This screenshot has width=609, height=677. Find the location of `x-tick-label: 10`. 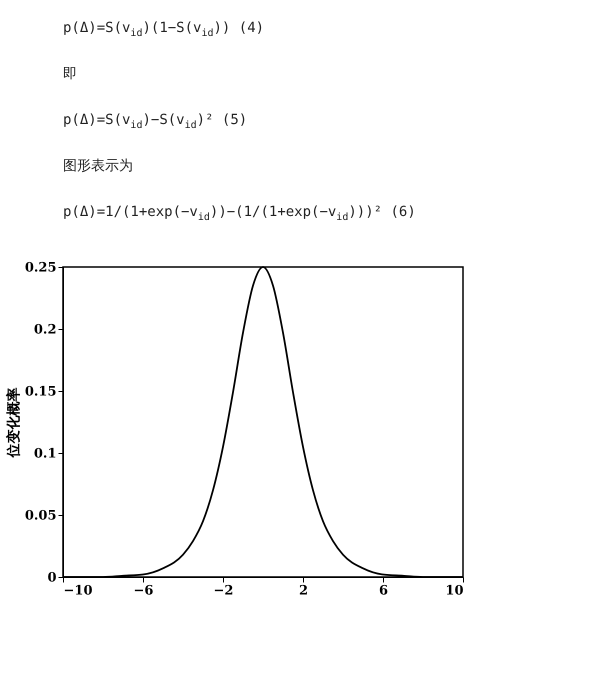

x-tick-label: 10 is located at coordinates (454, 591).